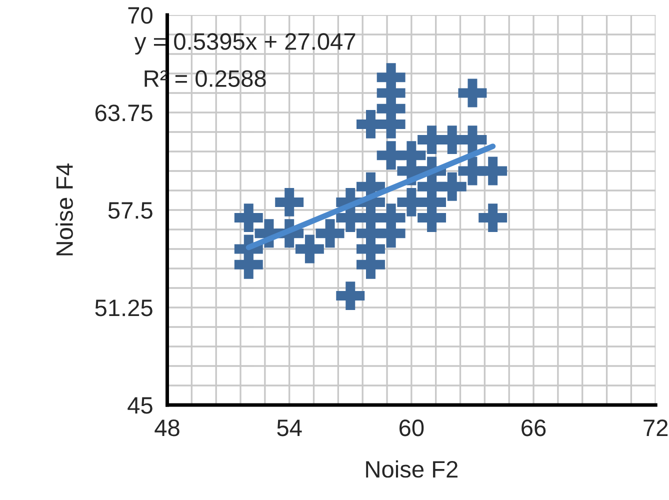  I want to click on x-tick-label: 54, so click(289, 428).